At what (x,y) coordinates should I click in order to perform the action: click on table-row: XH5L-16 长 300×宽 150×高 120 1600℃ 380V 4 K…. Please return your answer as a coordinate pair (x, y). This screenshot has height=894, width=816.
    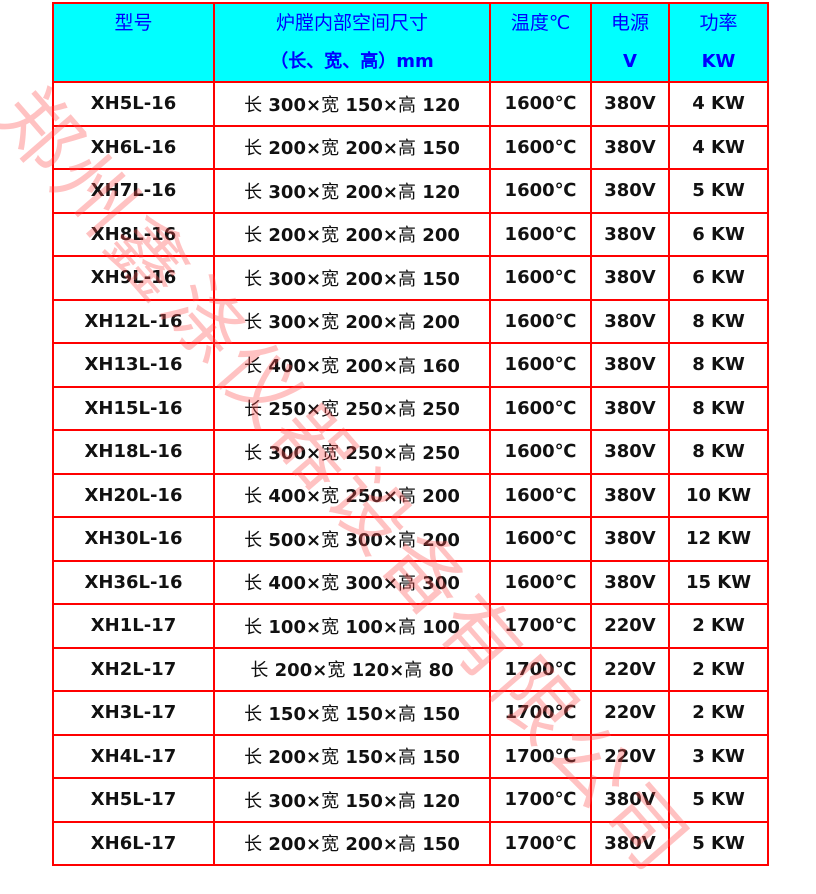
    Looking at the image, I should click on (410, 104).